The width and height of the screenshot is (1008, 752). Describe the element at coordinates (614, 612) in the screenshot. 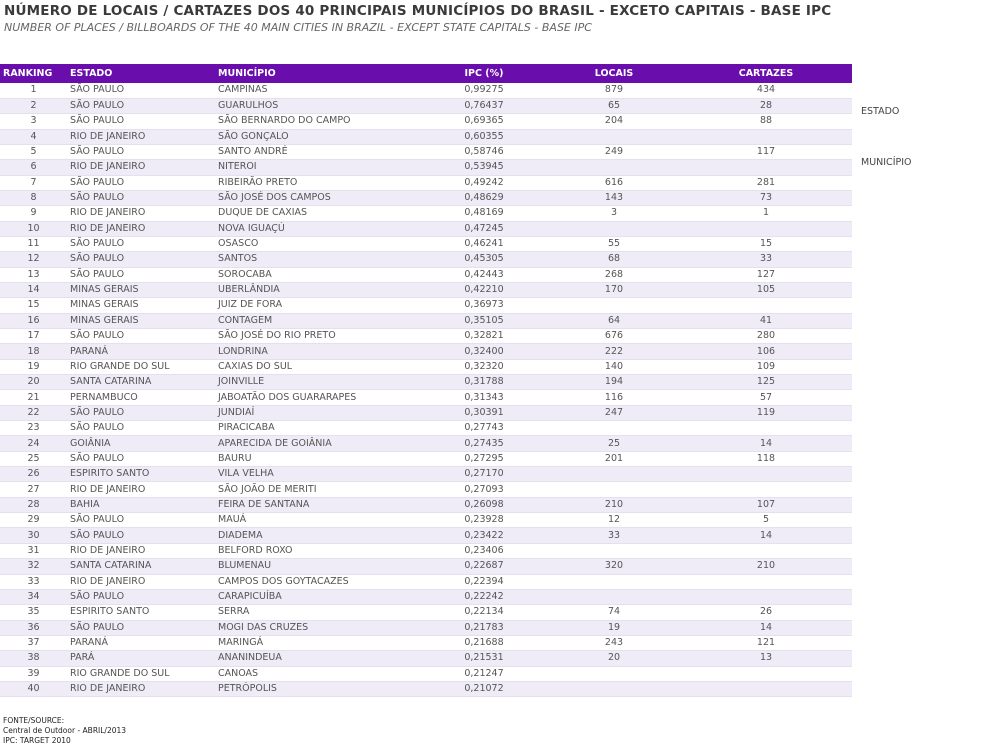

I see `locais-cell: 74` at that location.